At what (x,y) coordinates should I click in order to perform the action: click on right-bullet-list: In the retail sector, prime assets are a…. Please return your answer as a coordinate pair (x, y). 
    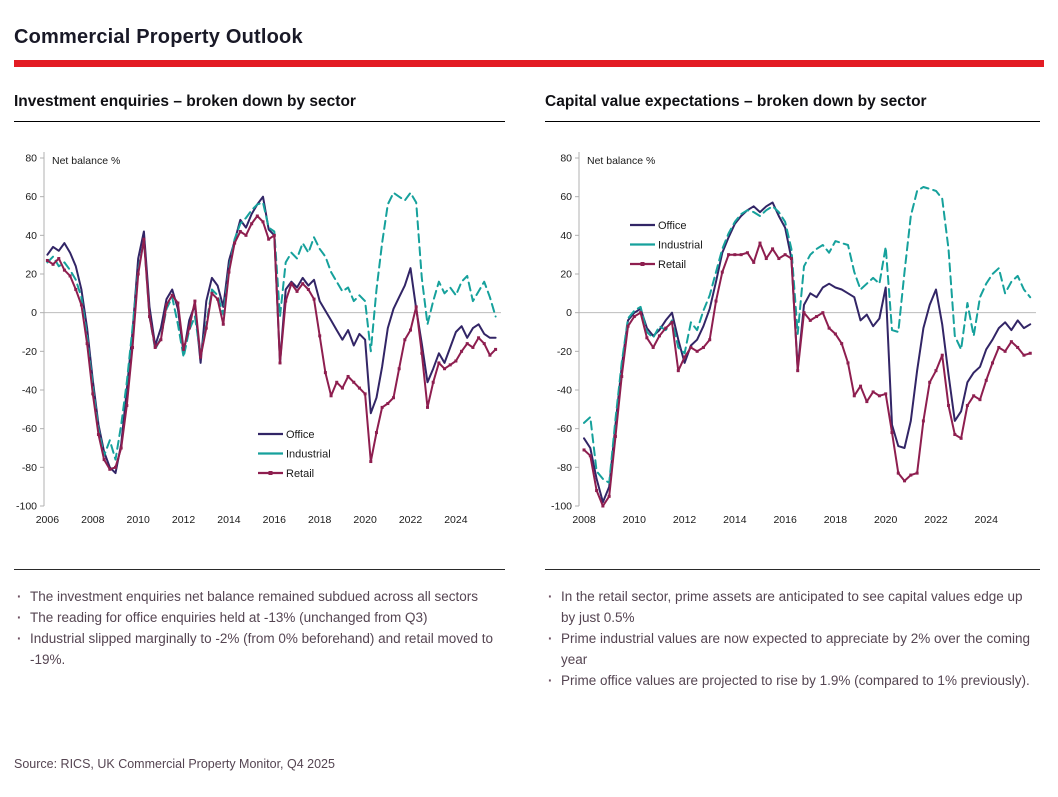
    Looking at the image, I should click on (792, 638).